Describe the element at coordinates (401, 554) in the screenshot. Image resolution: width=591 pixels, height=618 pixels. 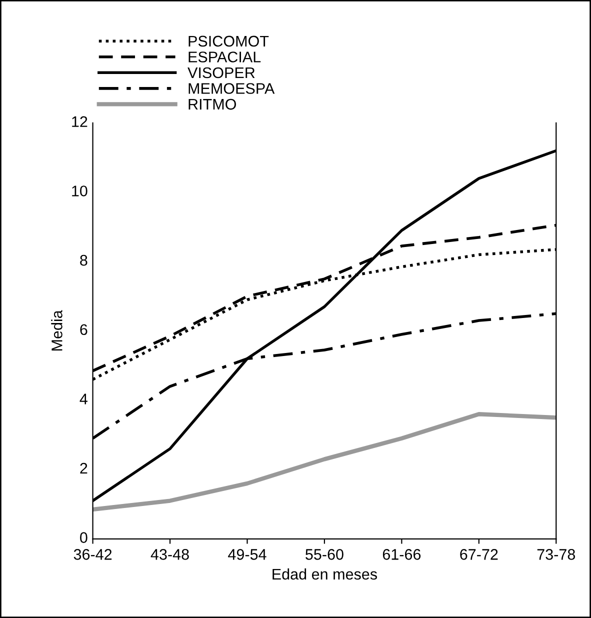
I see `x-tick-label: 61-66` at that location.